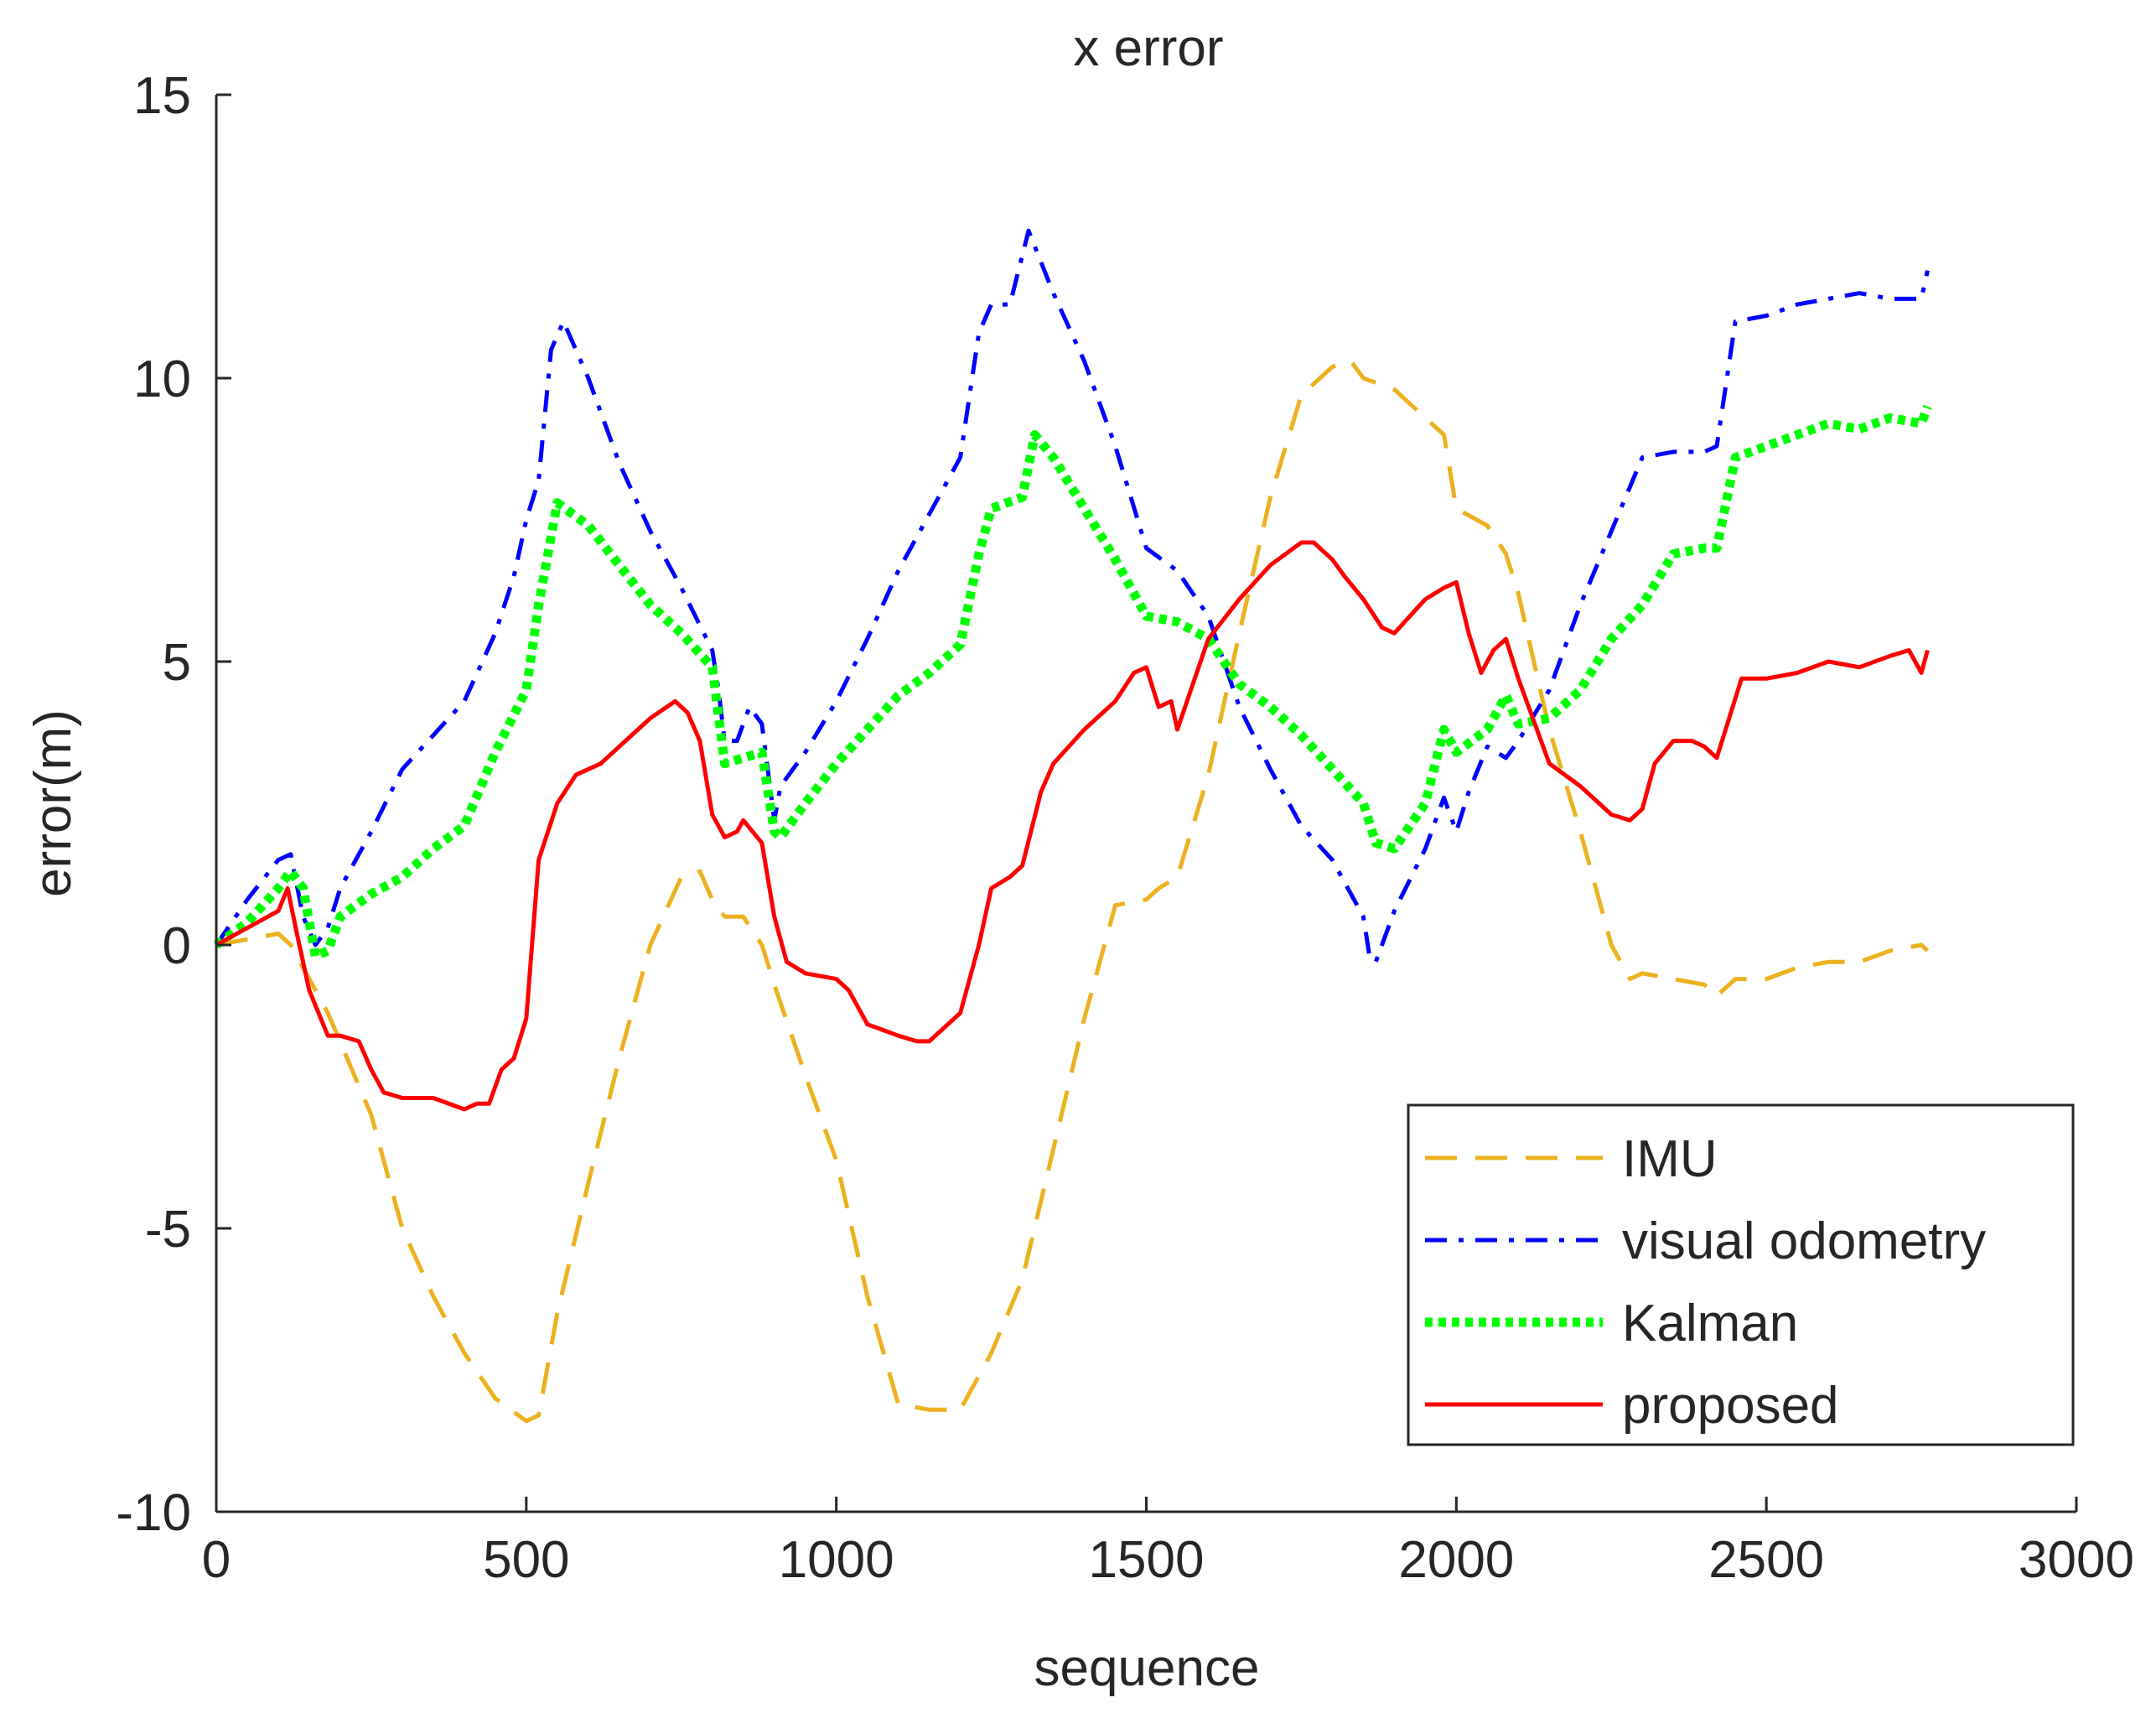 Image resolution: width=2156 pixels, height=1713 pixels. What do you see at coordinates (1147, 1560) in the screenshot?
I see `x-tick-label: 1500` at bounding box center [1147, 1560].